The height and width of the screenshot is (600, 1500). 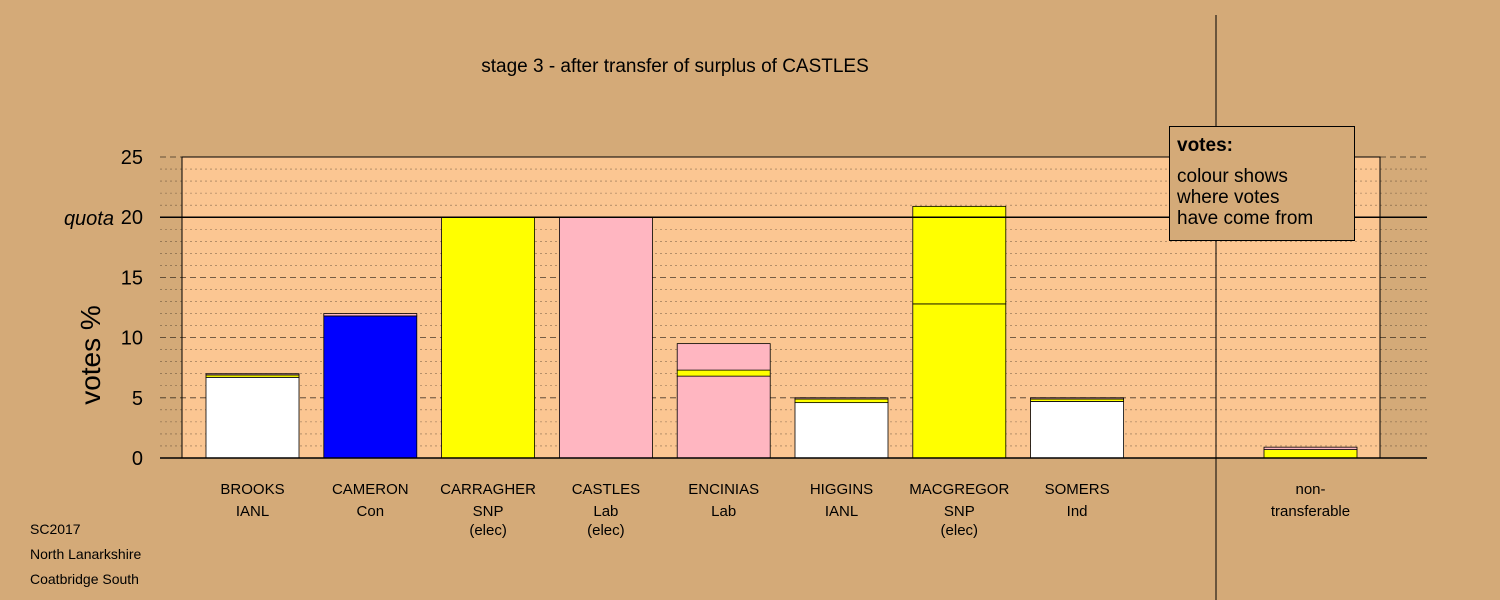 What do you see at coordinates (137, 399) in the screenshot?
I see `y-tick-label: 5` at bounding box center [137, 399].